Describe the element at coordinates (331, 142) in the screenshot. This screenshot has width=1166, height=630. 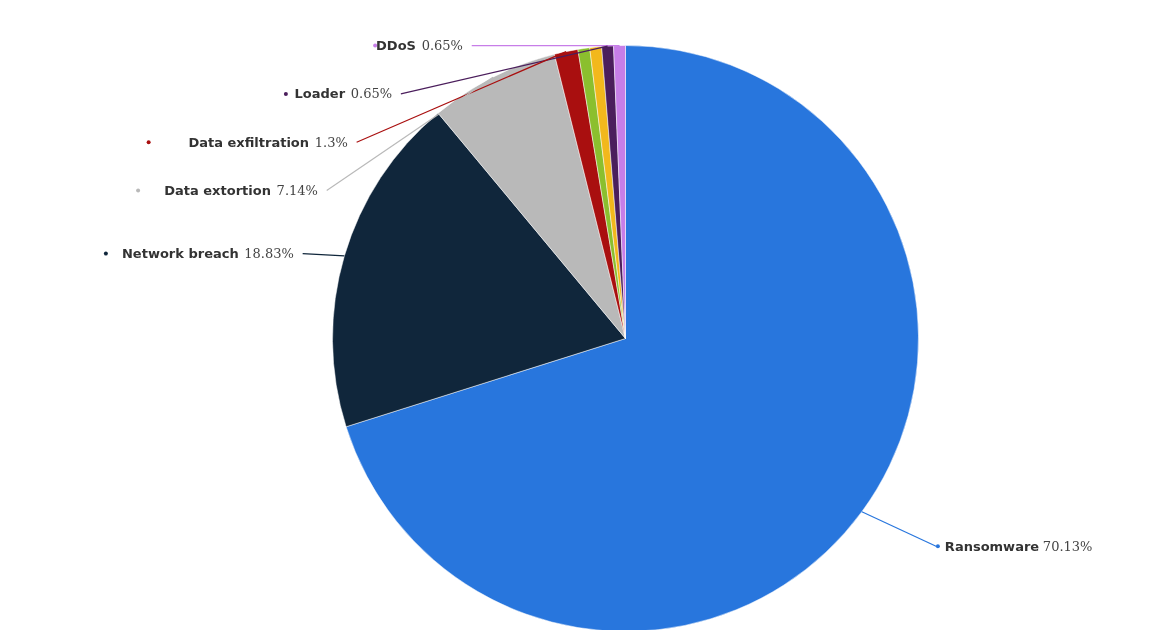
I see `data-label: 1.3%` at that location.